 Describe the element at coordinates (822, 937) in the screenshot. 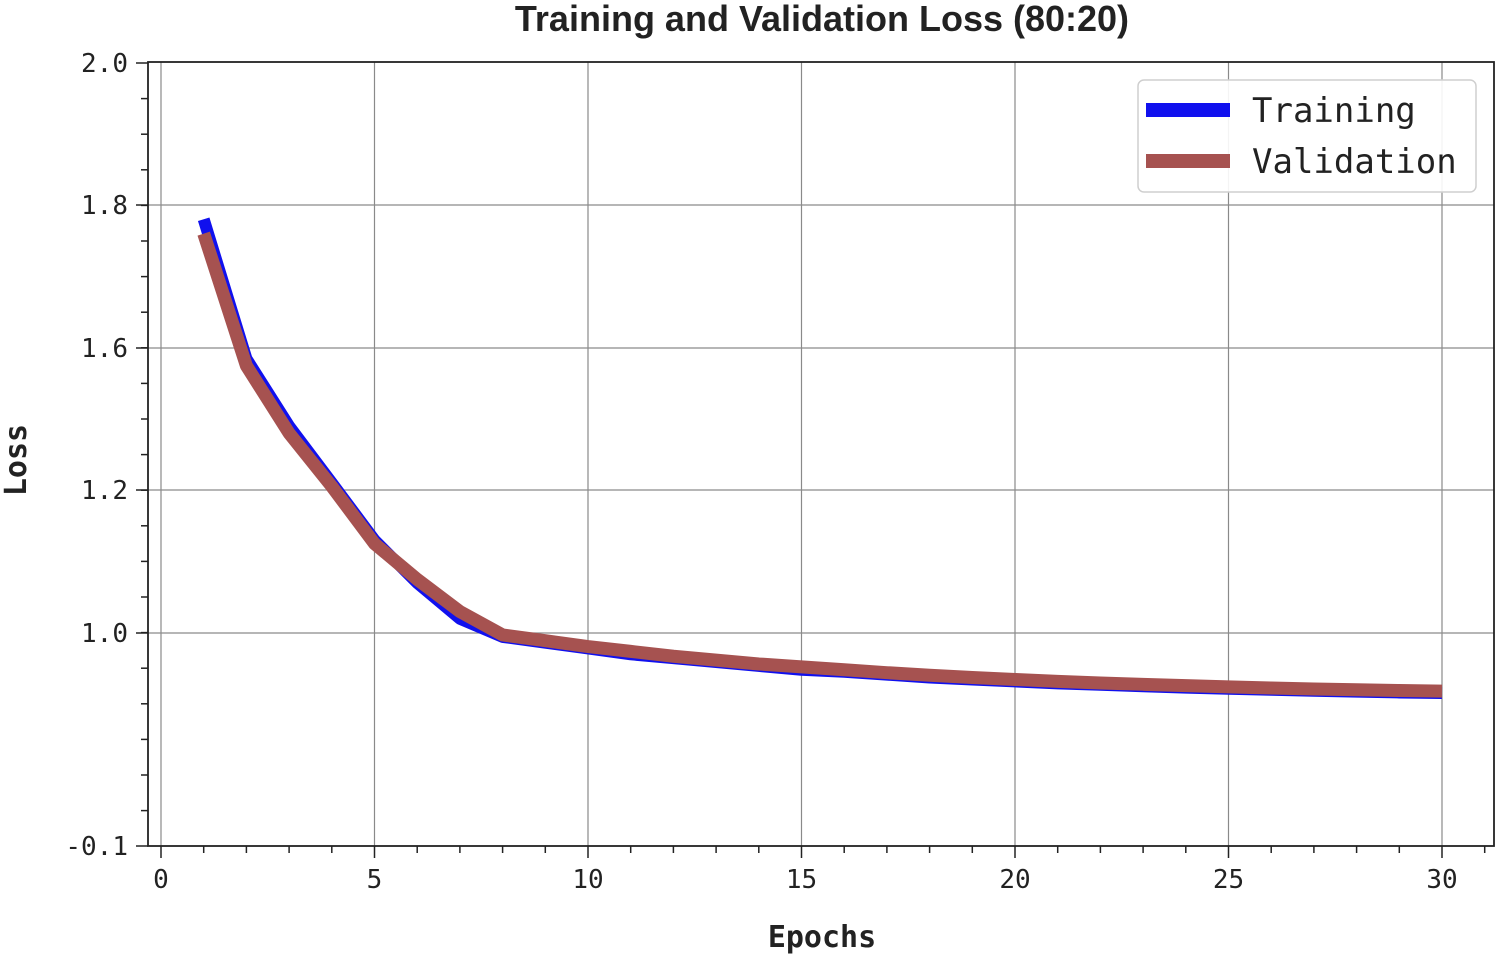

I see `x-axis-label: Epochs` at that location.